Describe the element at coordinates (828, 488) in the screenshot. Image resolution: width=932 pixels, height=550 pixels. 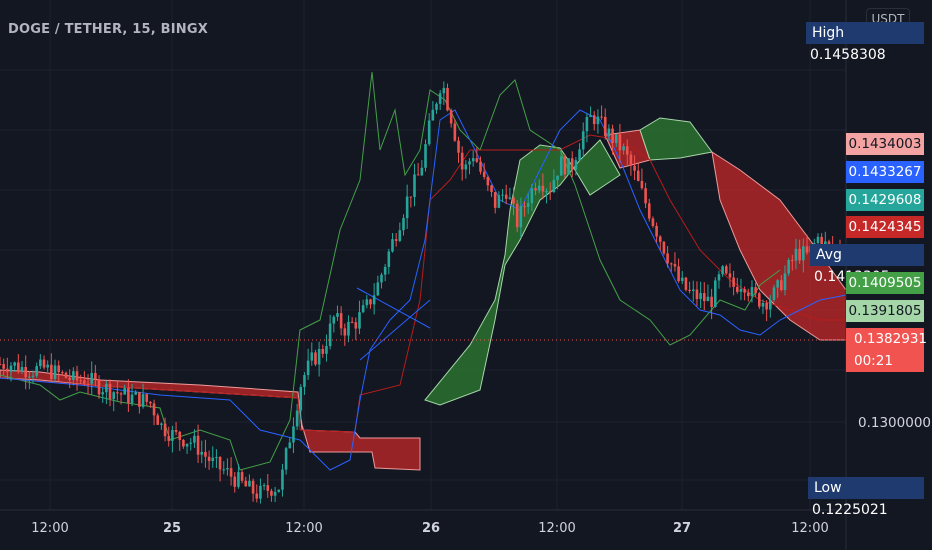
I see `low-label: Low` at that location.